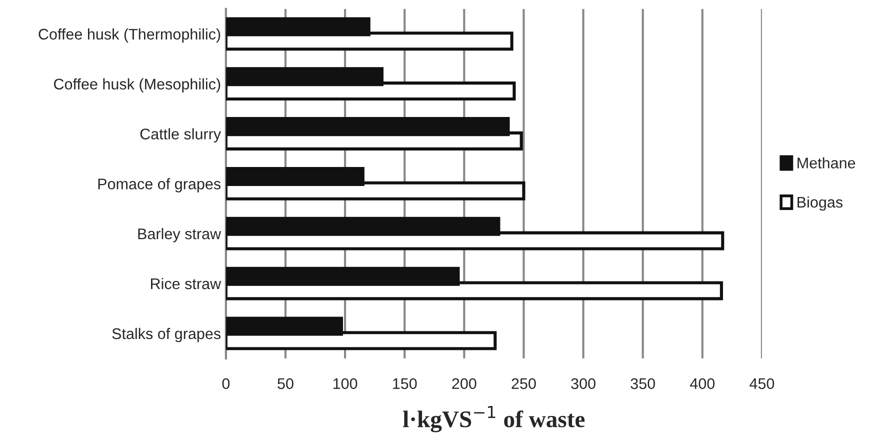 Image resolution: width=886 pixels, height=448 pixels. Describe the element at coordinates (180, 235) in the screenshot. I see `y-tick-label: Barley straw` at that location.